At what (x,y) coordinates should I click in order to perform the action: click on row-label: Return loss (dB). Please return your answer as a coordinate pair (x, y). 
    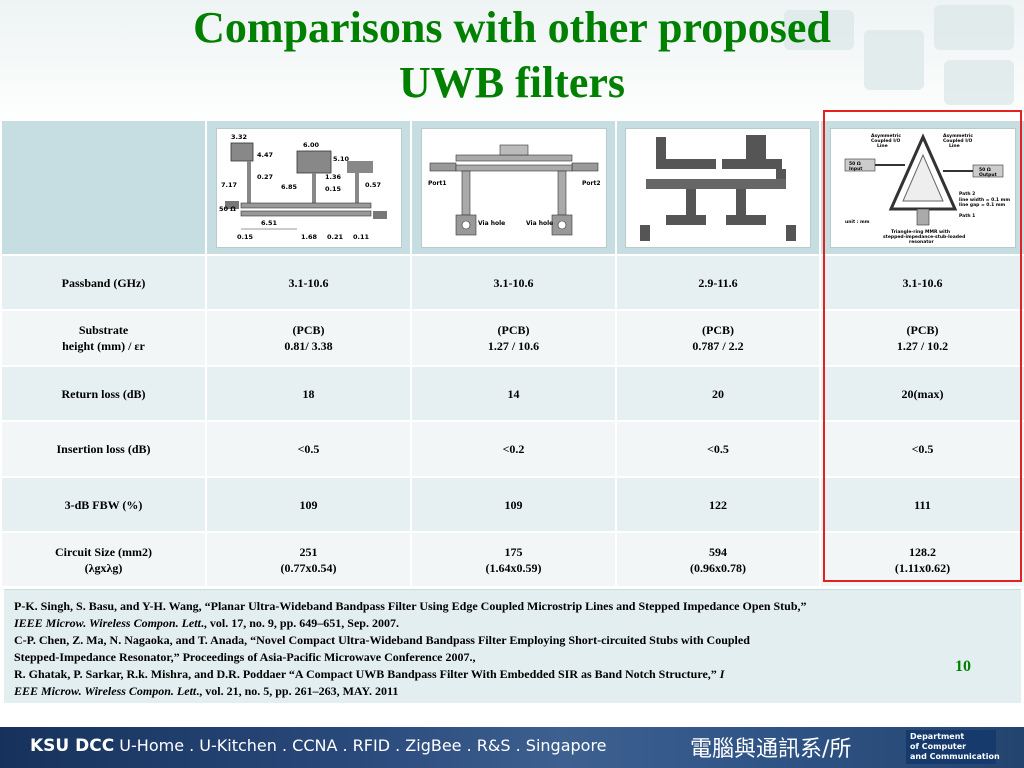
    Looking at the image, I should click on (103, 393).